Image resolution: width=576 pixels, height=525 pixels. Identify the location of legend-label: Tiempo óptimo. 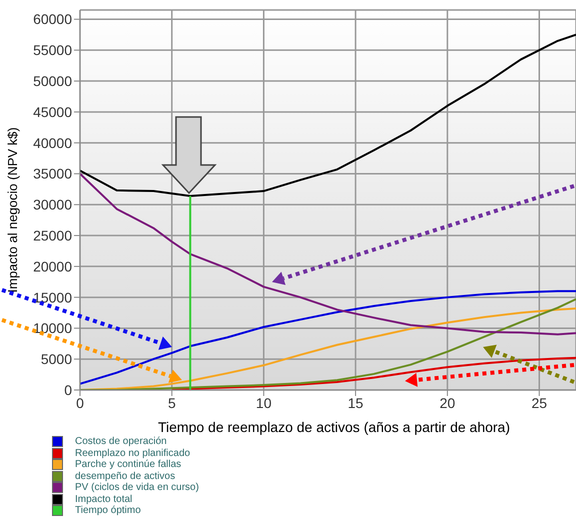
(108, 510).